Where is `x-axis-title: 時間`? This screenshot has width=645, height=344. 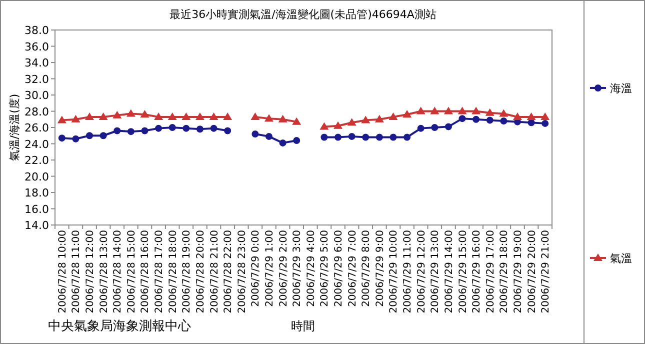
x-axis-title: 時間 is located at coordinates (303, 326).